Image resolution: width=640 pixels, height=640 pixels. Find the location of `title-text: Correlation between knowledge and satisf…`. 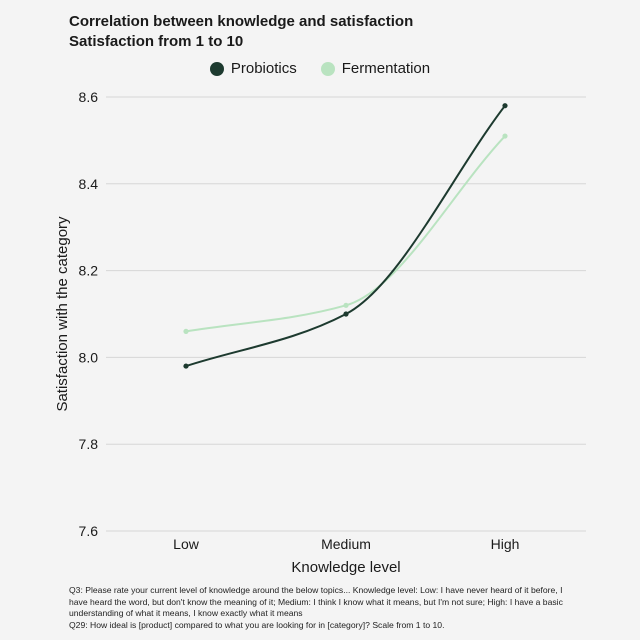

title-text: Correlation between knowledge and satisf… is located at coordinates (241, 21).